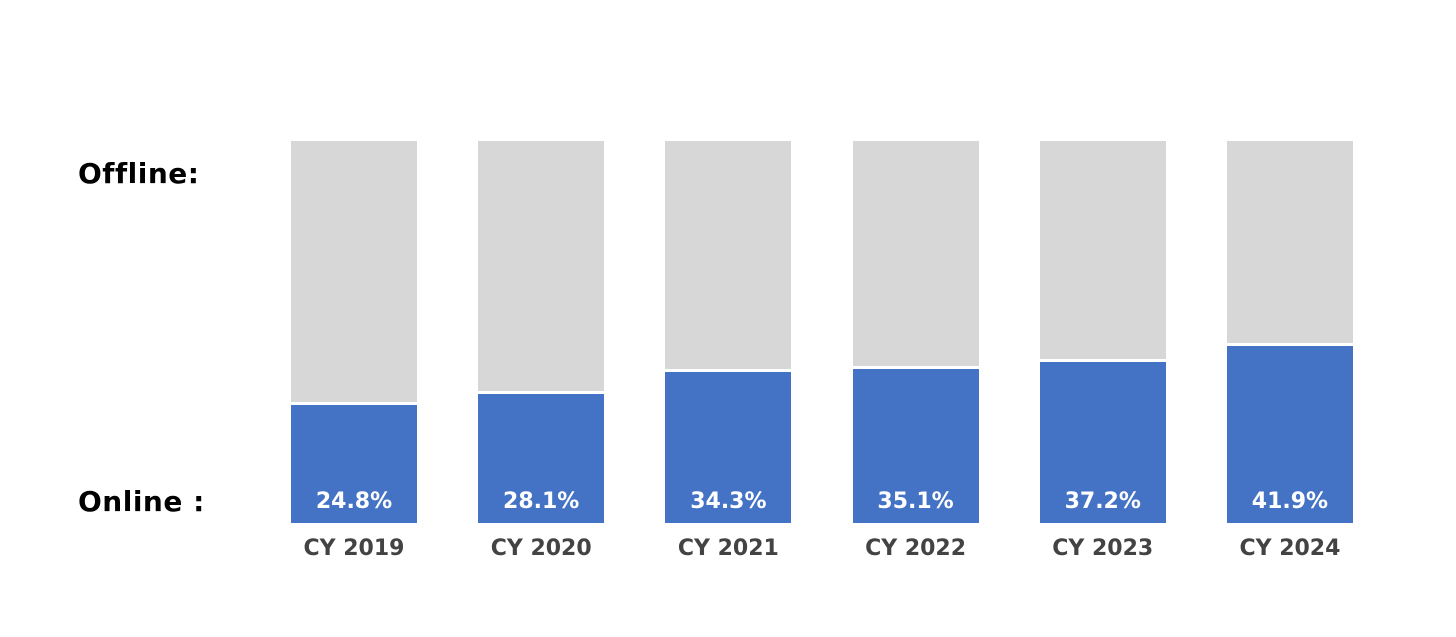 The height and width of the screenshot is (637, 1456). What do you see at coordinates (354, 501) in the screenshot?
I see `online-value-label: 24.8%` at bounding box center [354, 501].